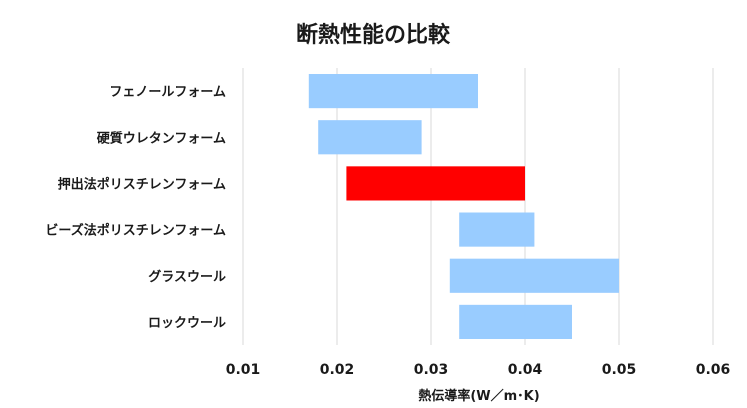  What do you see at coordinates (187, 277) in the screenshot?
I see `category-label: グラスウール` at bounding box center [187, 277].